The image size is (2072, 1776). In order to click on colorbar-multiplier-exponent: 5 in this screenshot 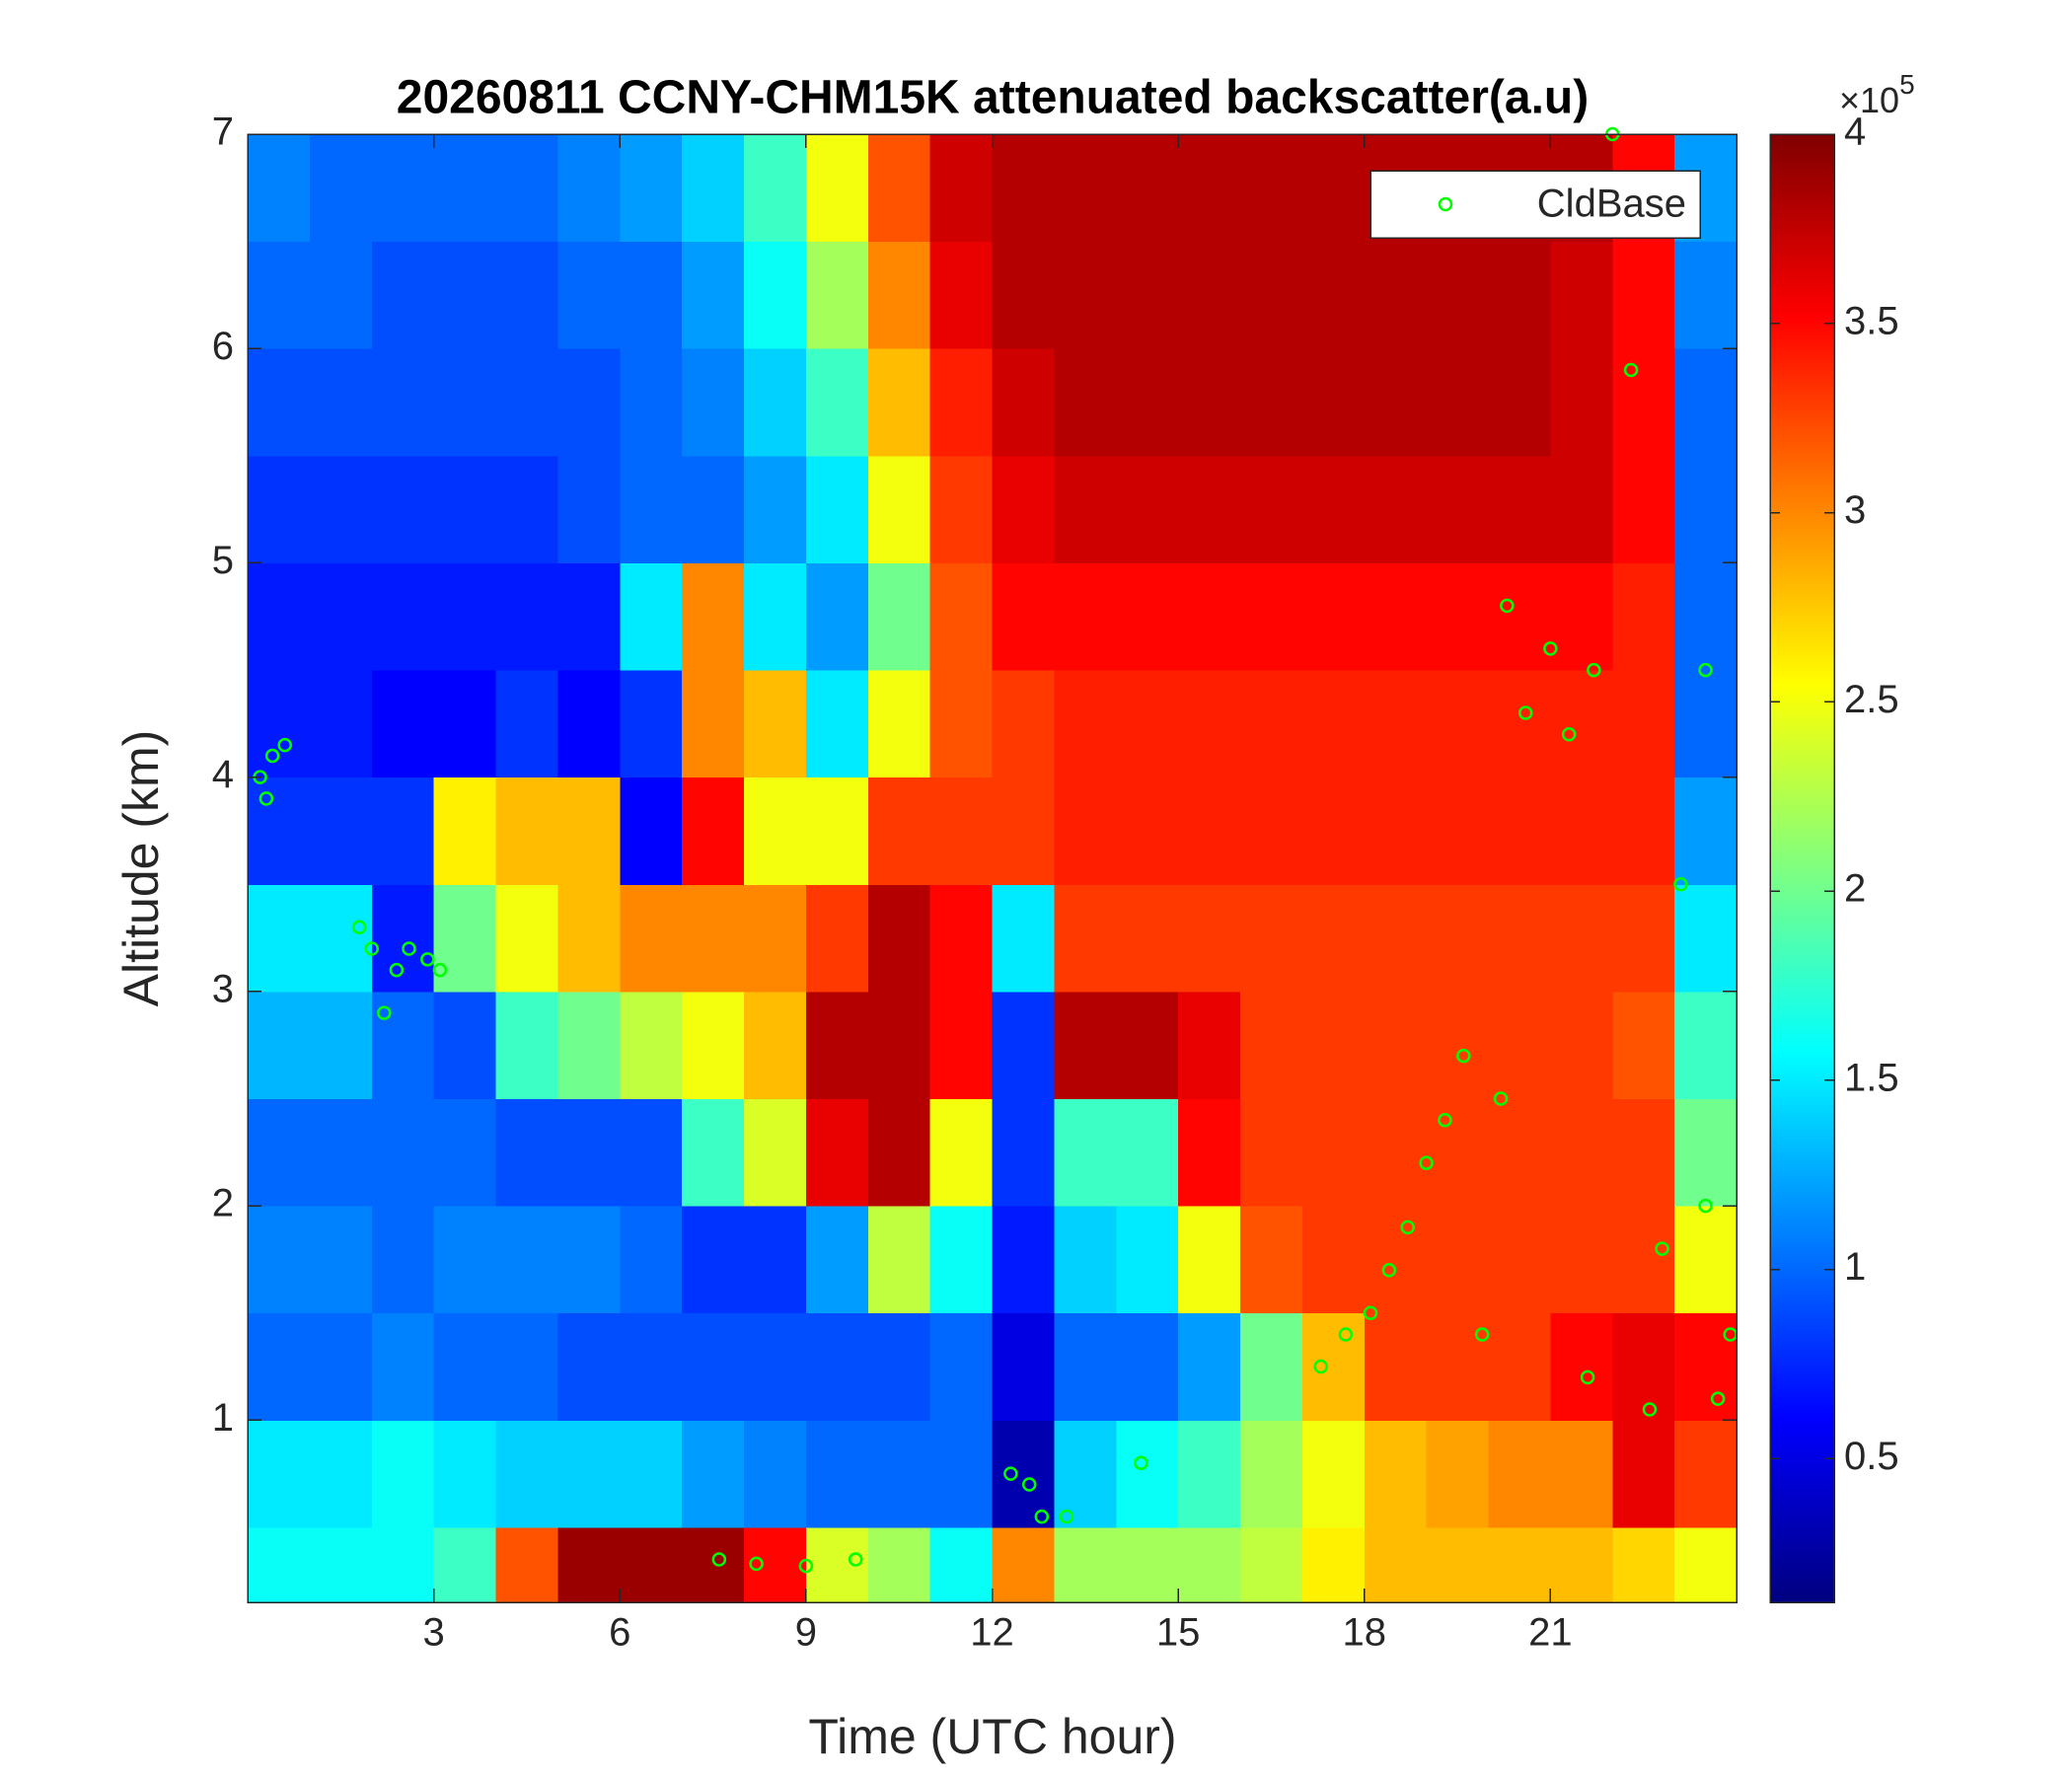, I will do `click(1907, 85)`.